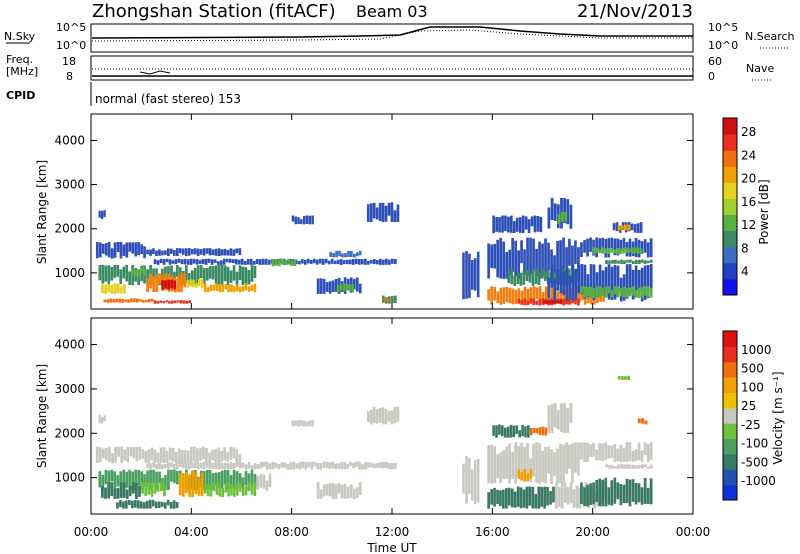 Image resolution: width=800 pixels, height=554 pixels. What do you see at coordinates (391, 547) in the screenshot?
I see `time-xlabel: Time UT` at bounding box center [391, 547].